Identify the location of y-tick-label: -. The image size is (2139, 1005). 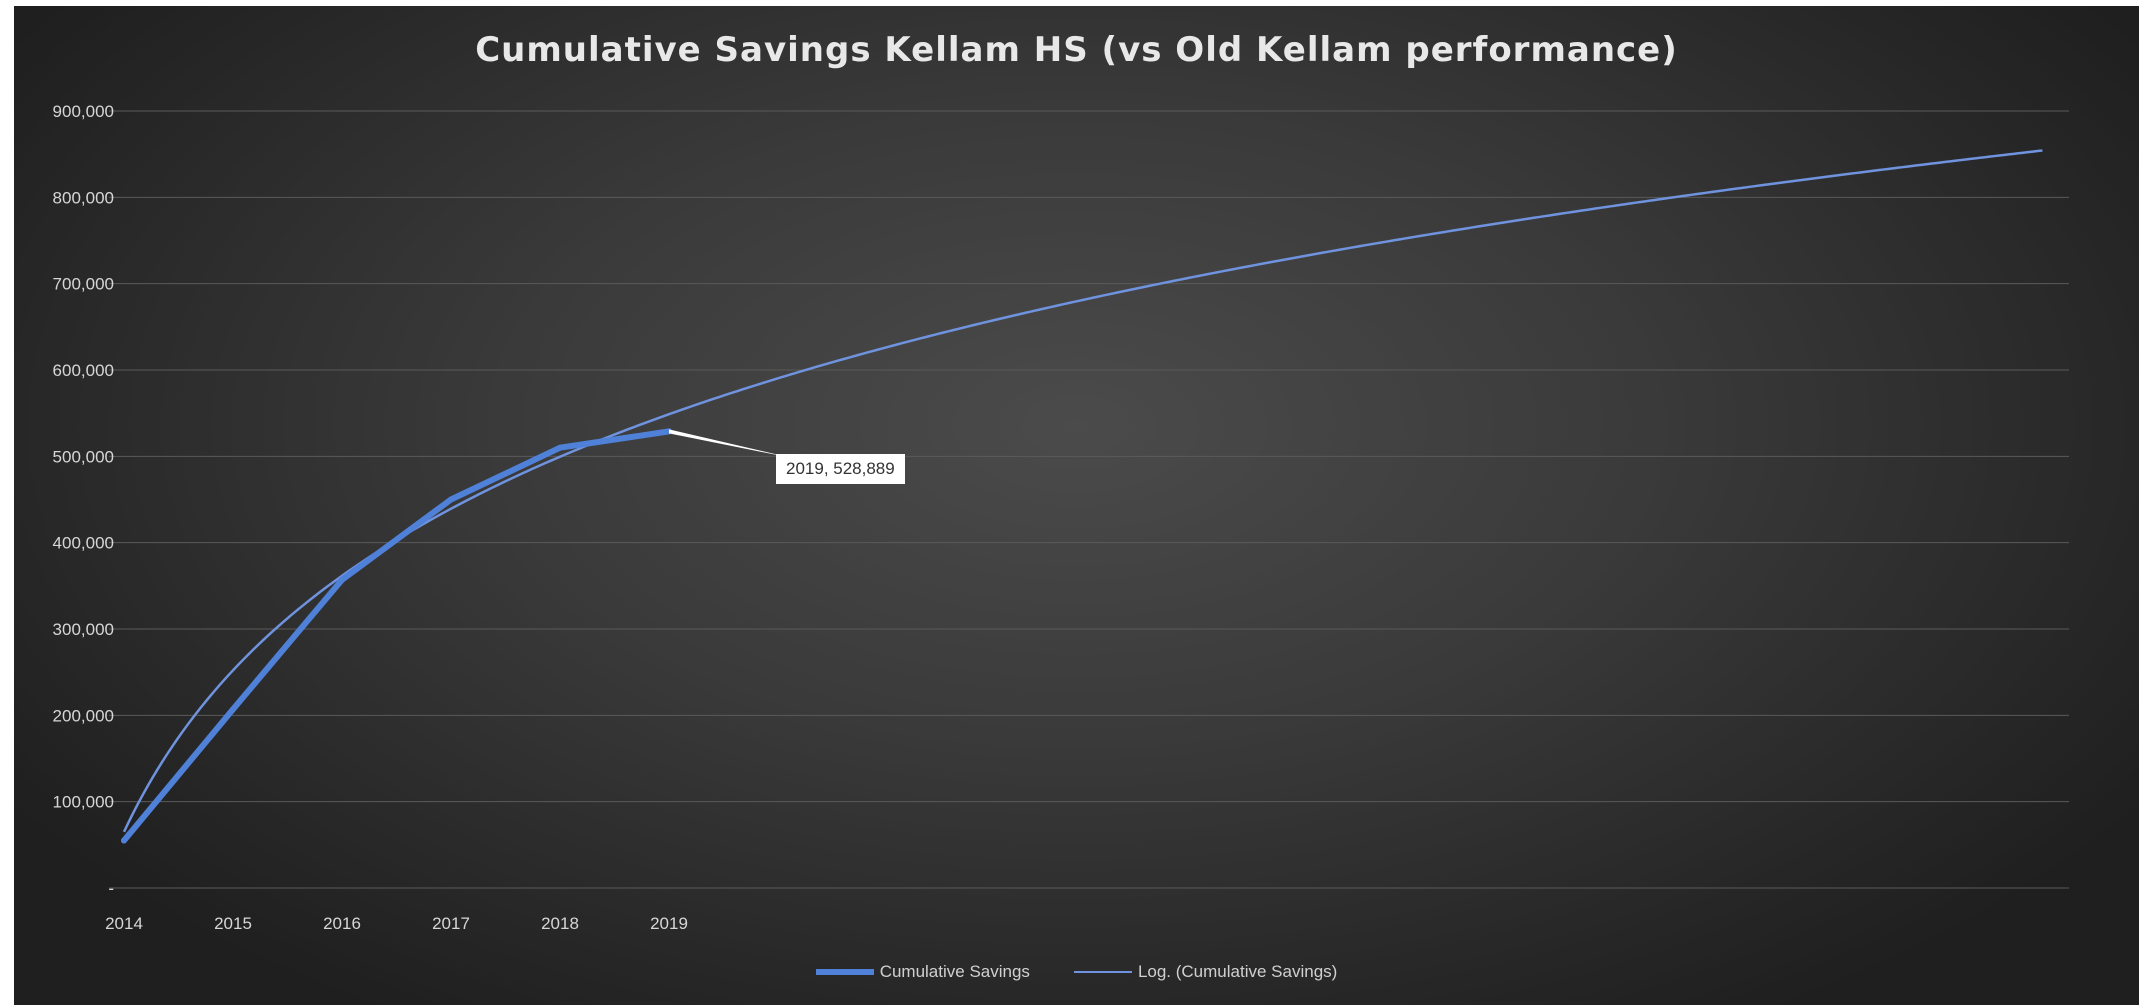
(111, 888).